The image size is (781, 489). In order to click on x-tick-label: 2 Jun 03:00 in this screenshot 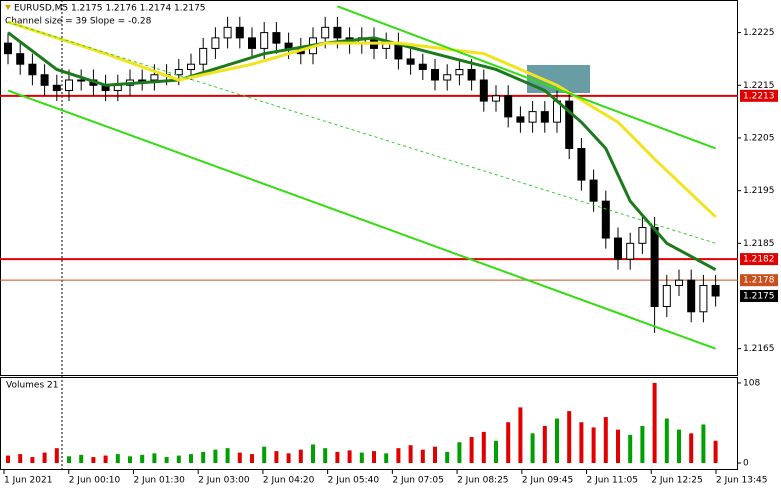, I will do `click(224, 481)`.